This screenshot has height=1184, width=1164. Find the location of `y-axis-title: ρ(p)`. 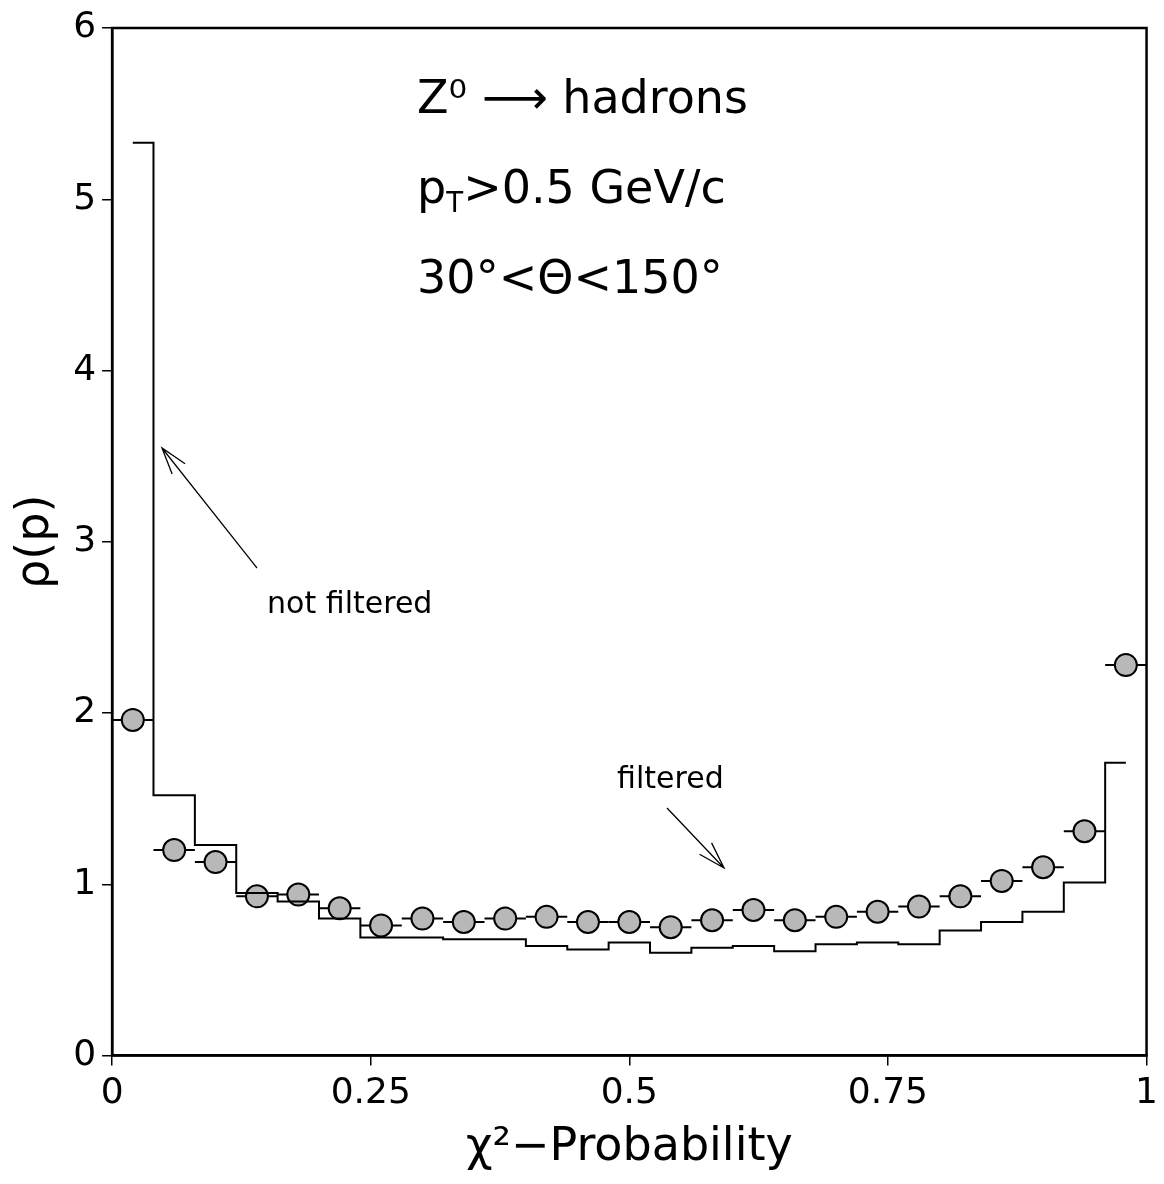

y-axis-title: ρ(p) is located at coordinates (31, 541).